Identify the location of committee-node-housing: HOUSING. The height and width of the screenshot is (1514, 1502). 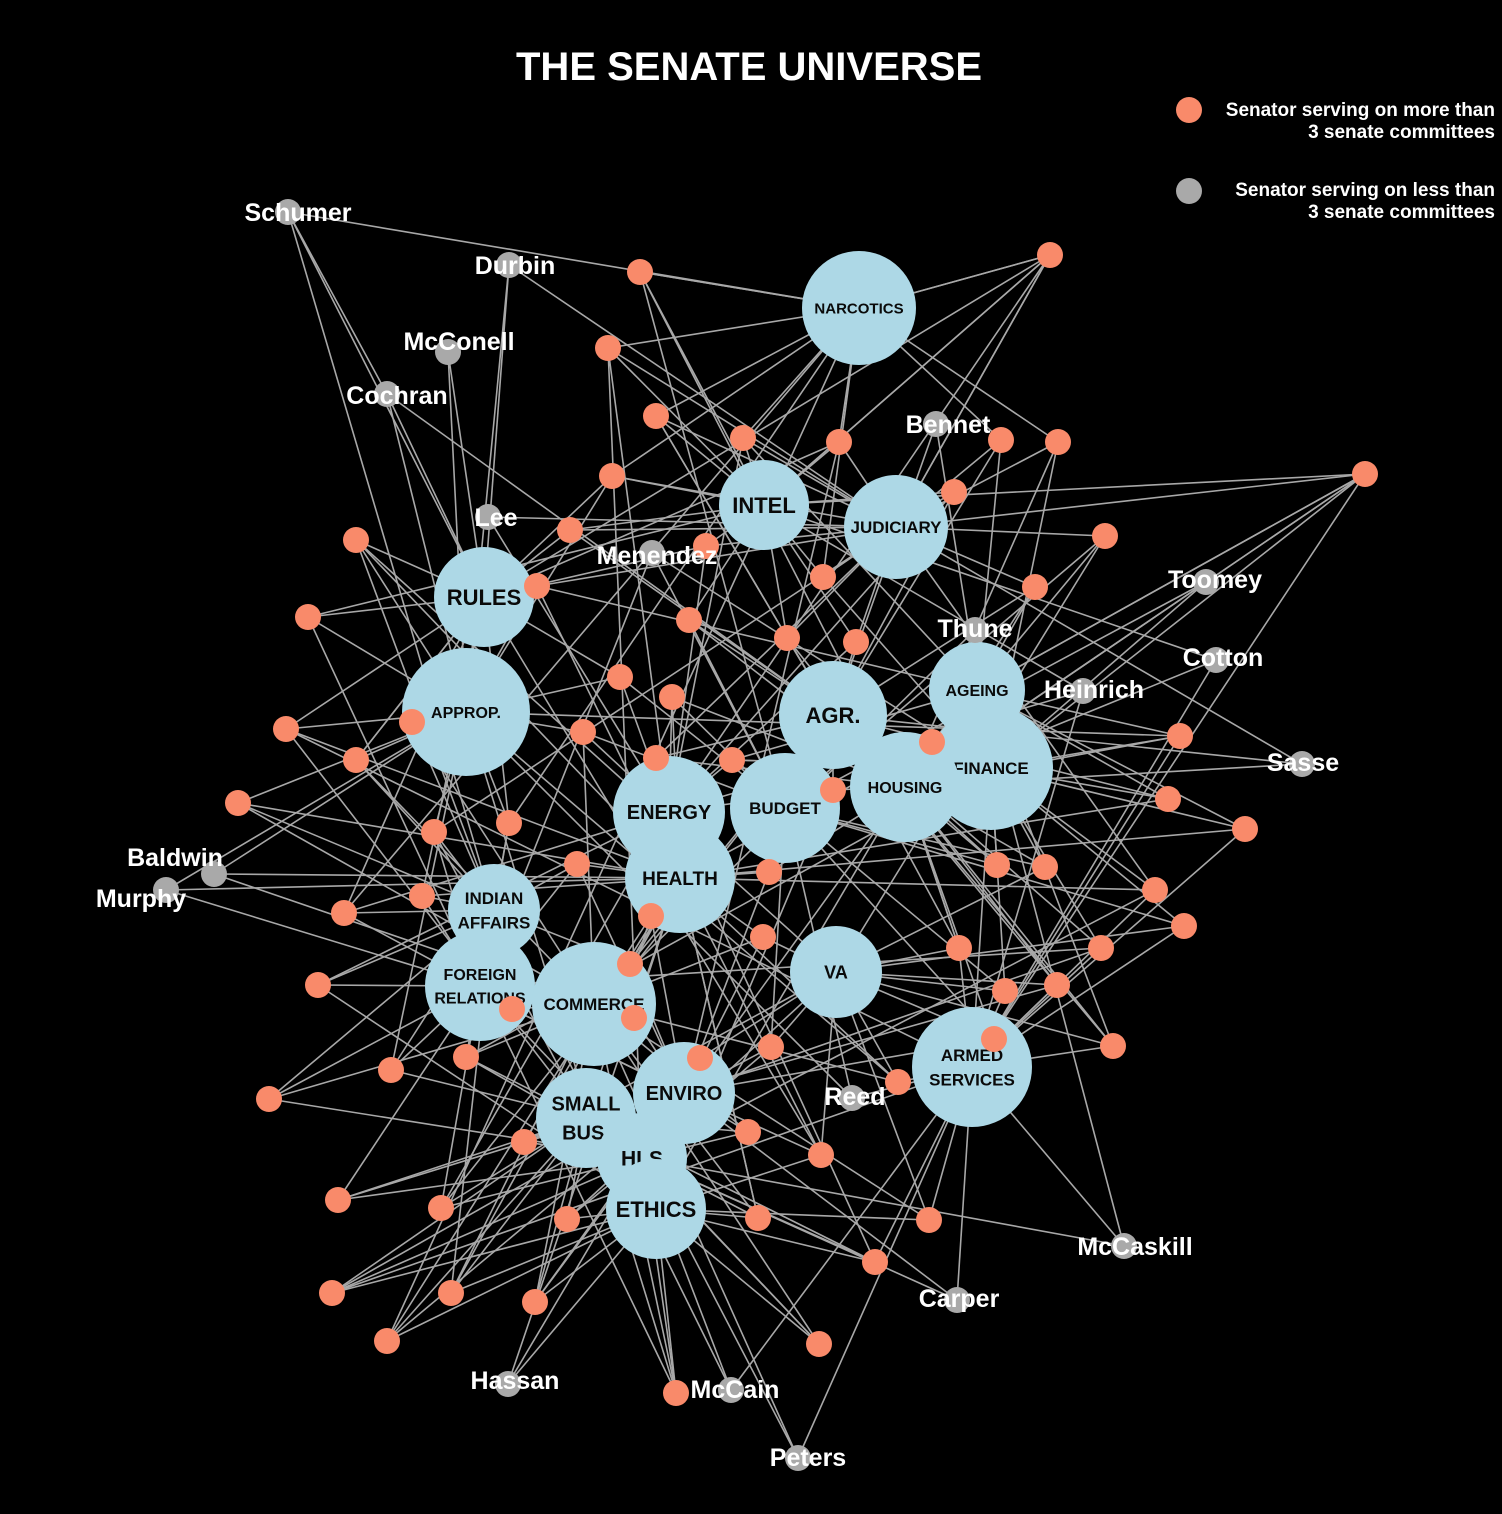
(905, 787).